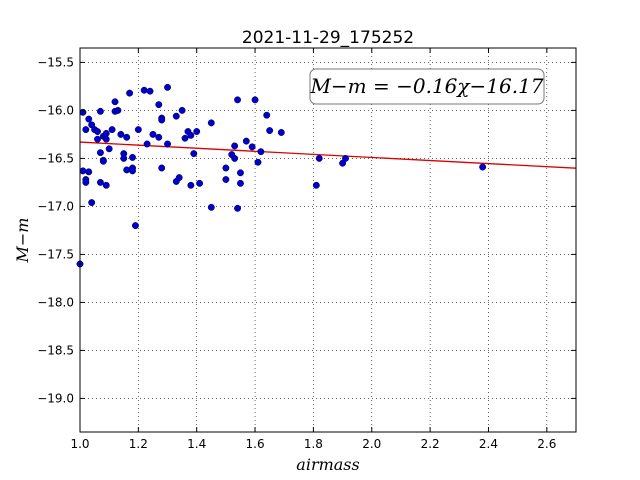  I want to click on x-tick-label: 2.2, so click(430, 444).